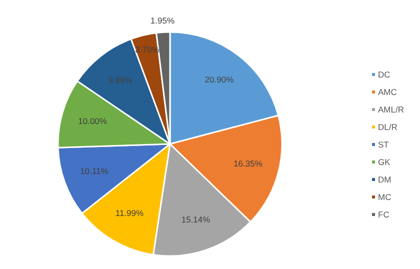  I want to click on data-label: 10.00%, so click(93, 121).